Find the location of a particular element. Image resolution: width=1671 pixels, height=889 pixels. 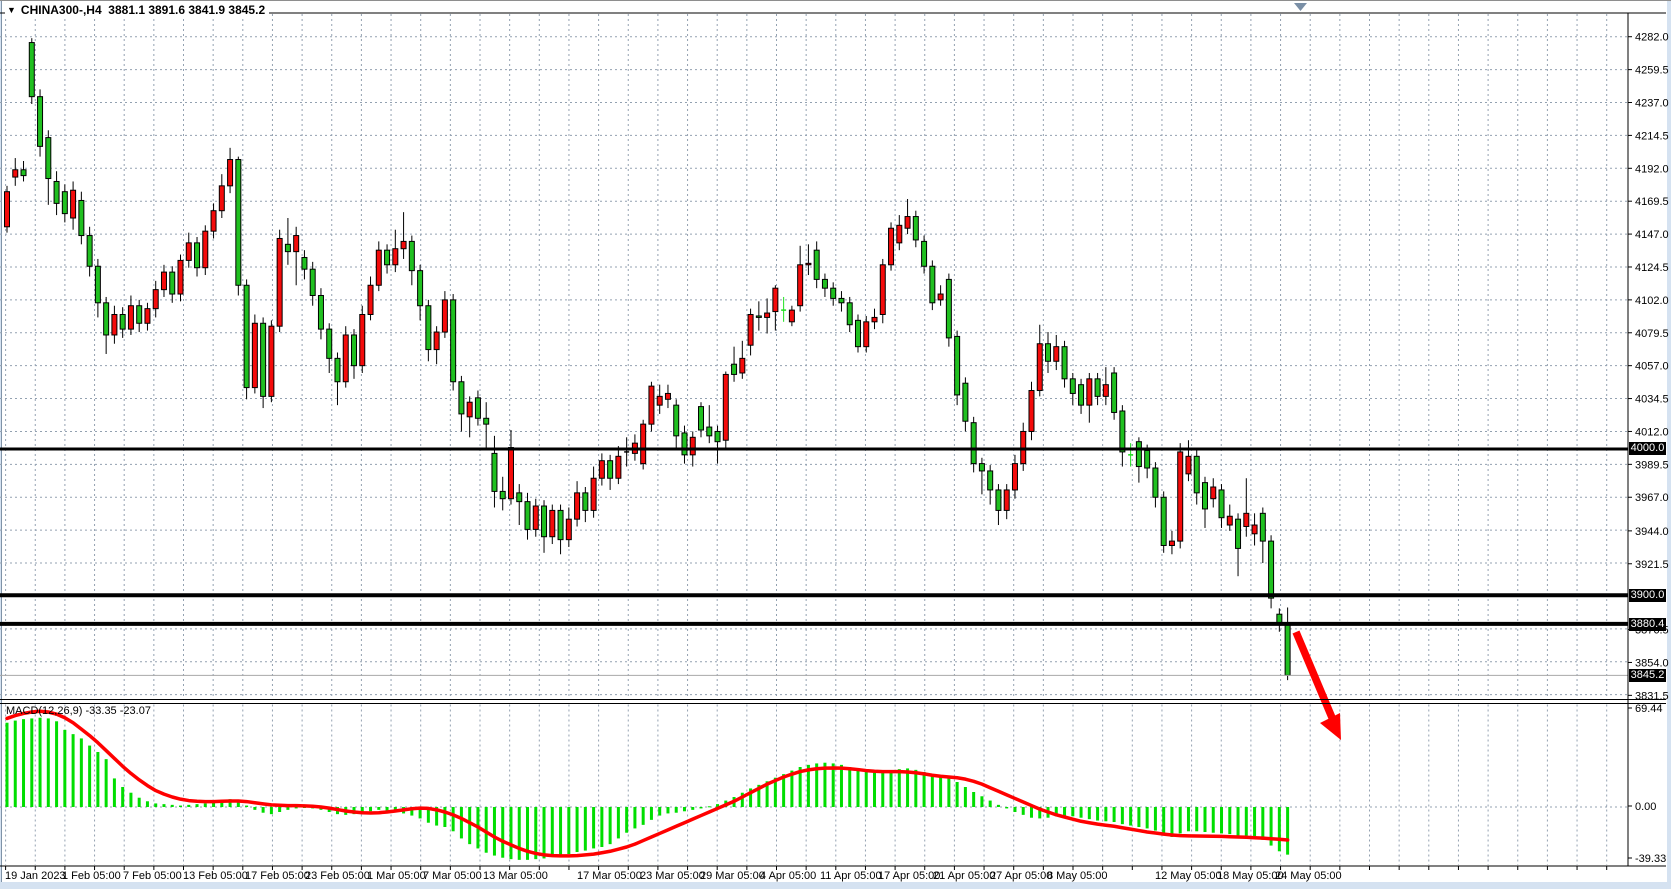

date-label: 17 Apr 05:00 is located at coordinates (909, 876).